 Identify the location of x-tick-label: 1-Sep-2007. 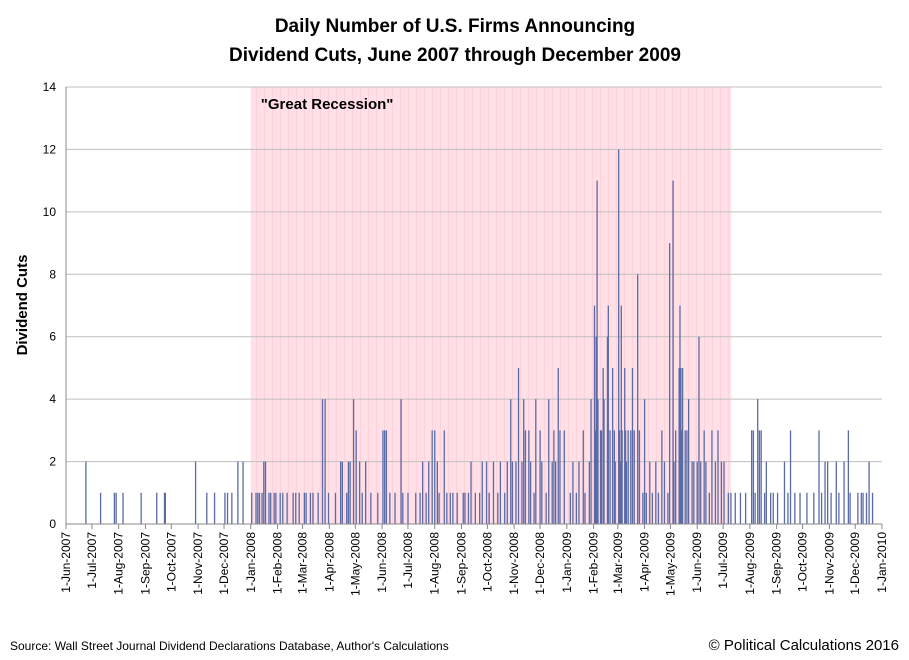
(145, 563).